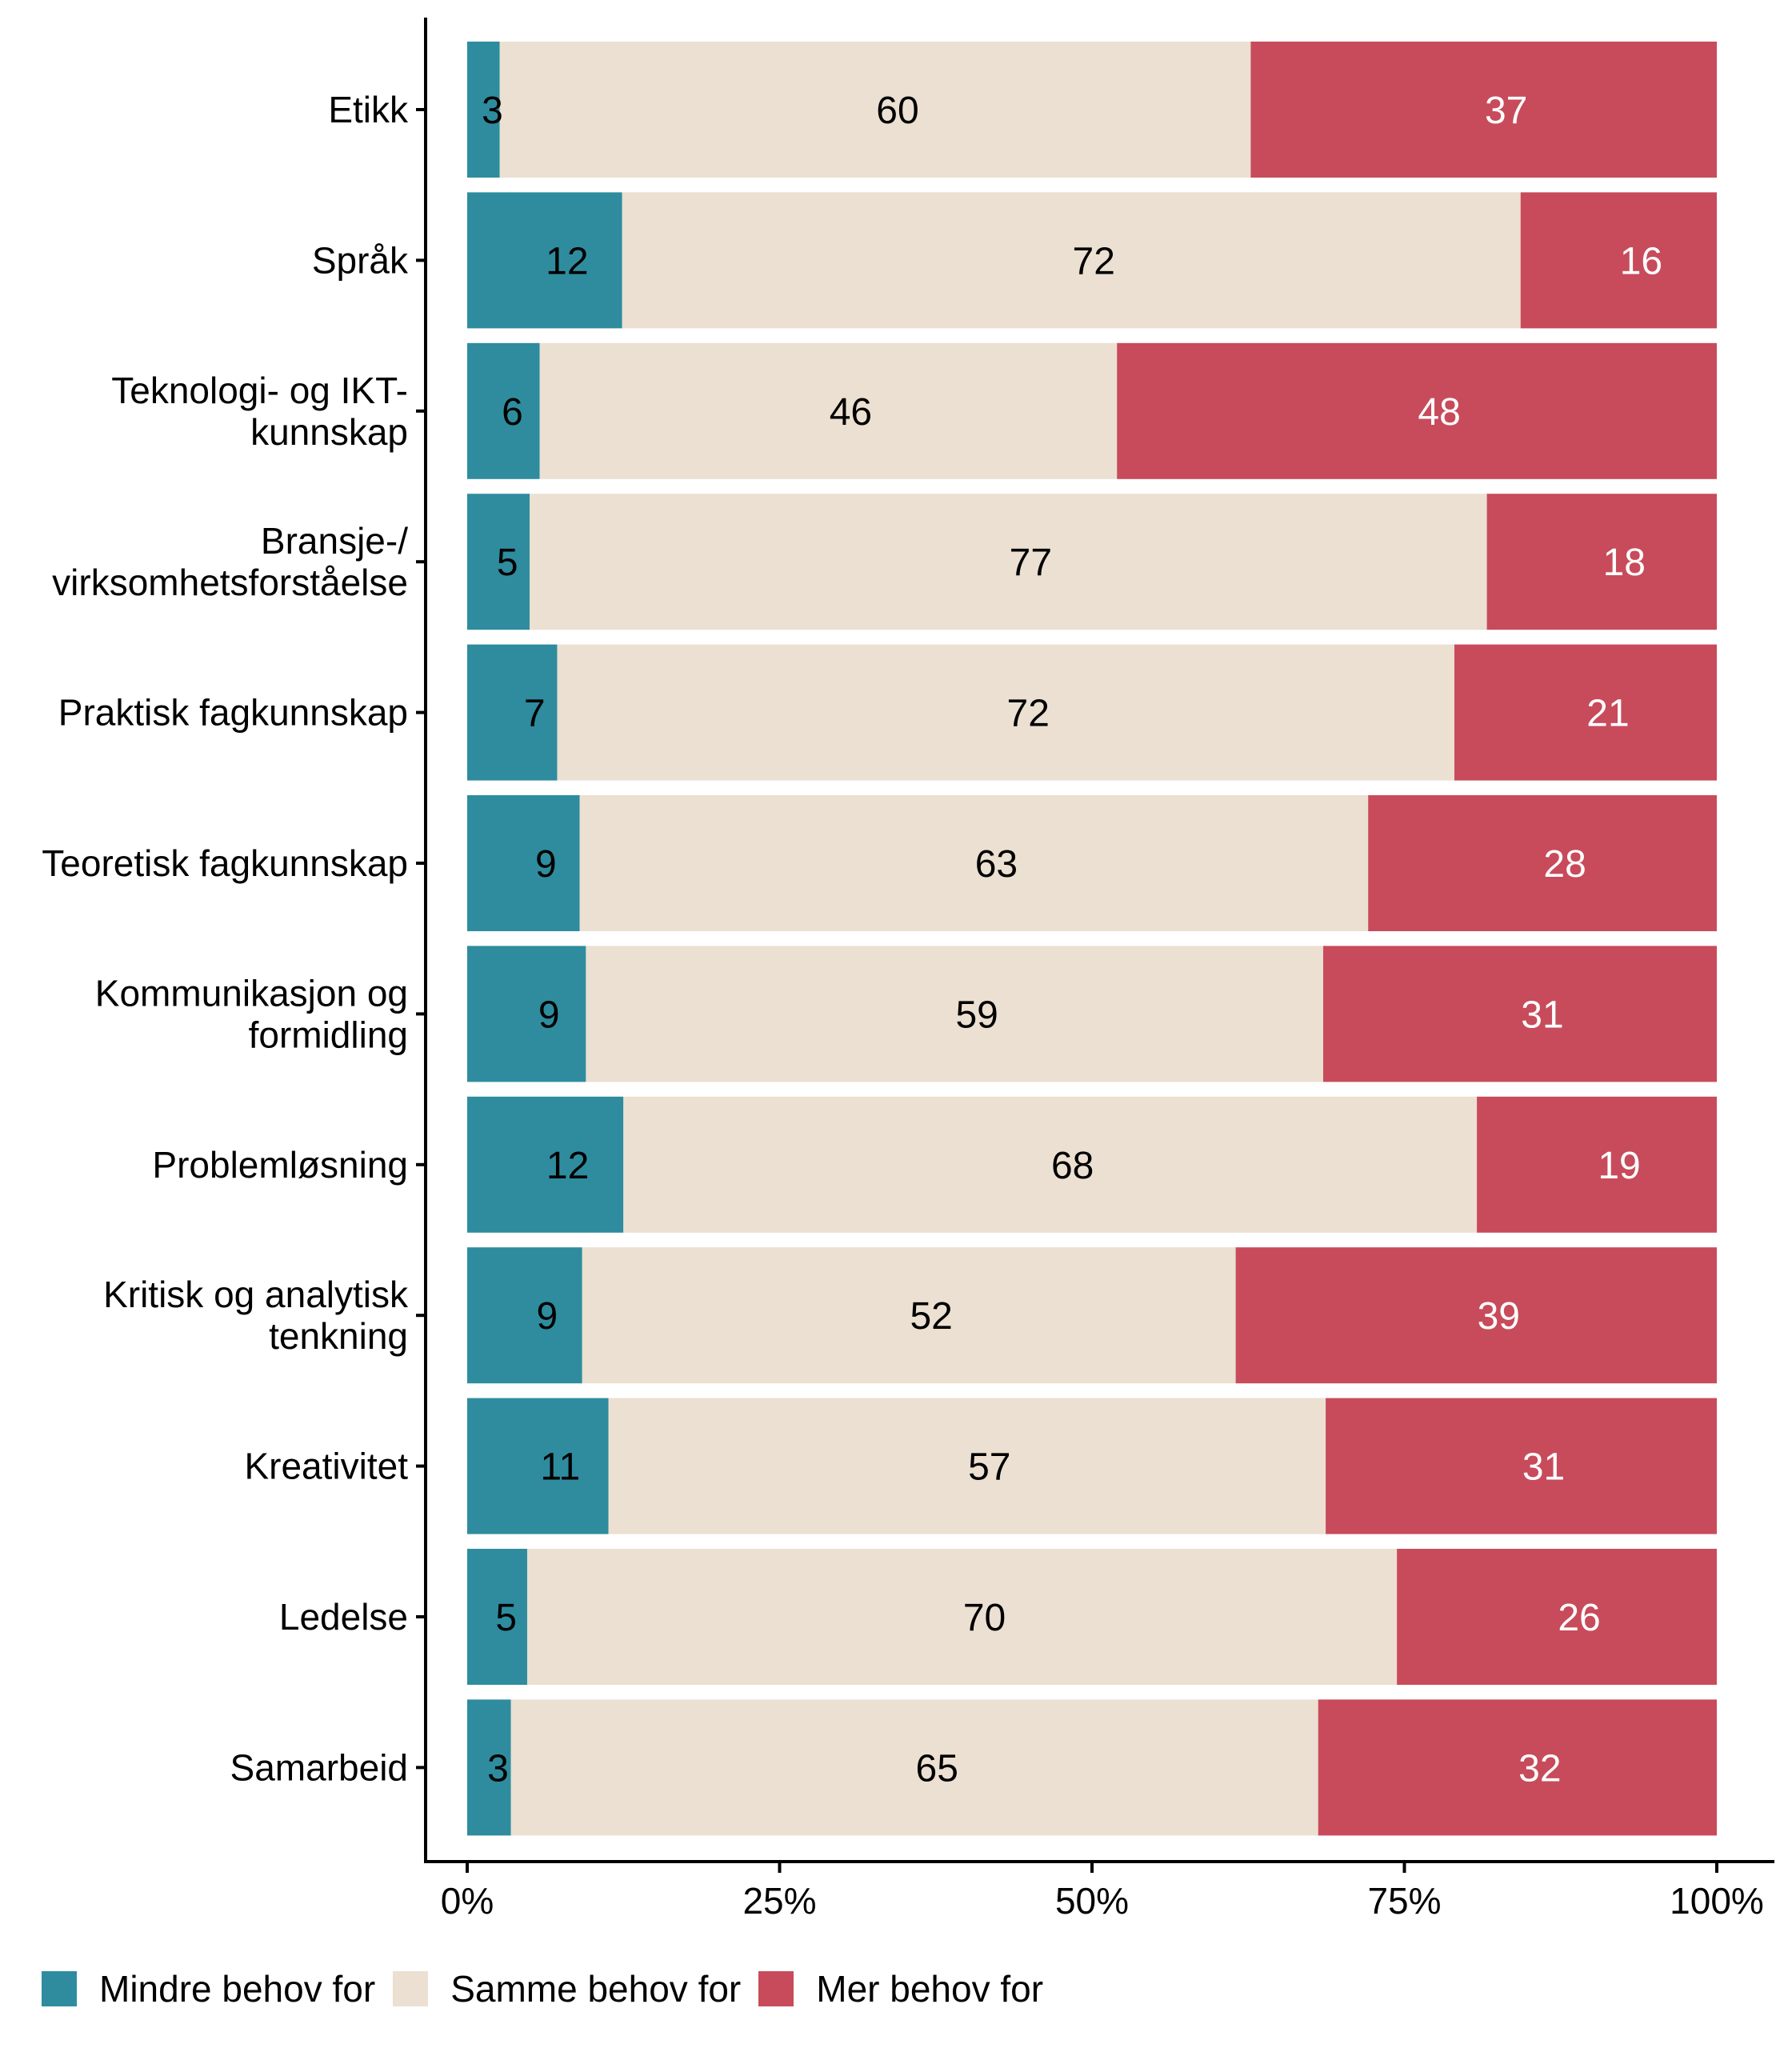 The width and height of the screenshot is (1792, 2048). I want to click on legend-item-samme: Samme behov for, so click(567, 1989).